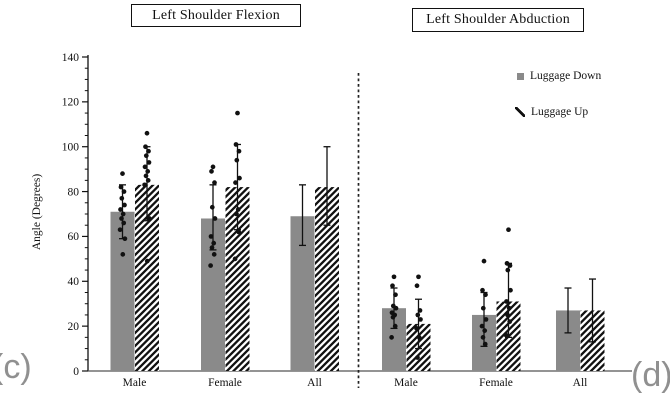  What do you see at coordinates (71, 148) in the screenshot?
I see `y-axis-tick-label: 100` at bounding box center [71, 148].